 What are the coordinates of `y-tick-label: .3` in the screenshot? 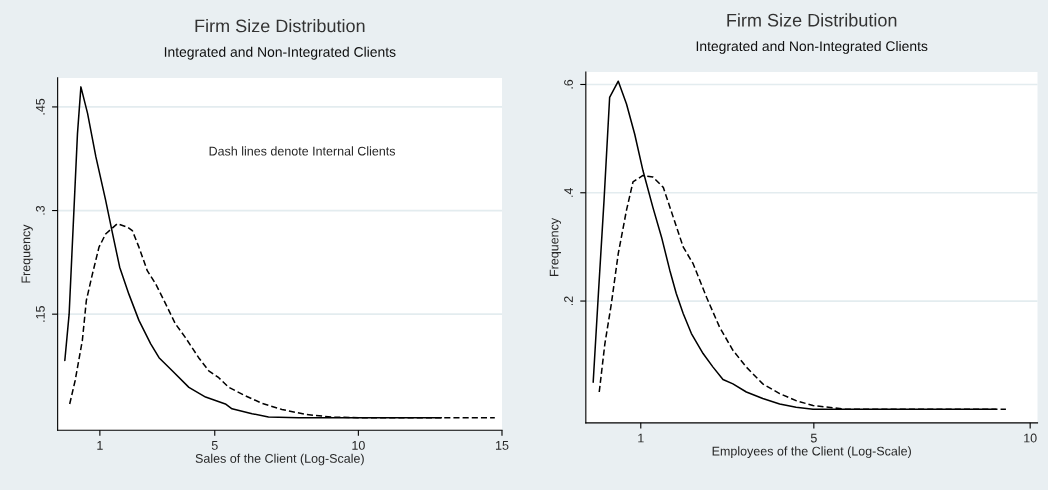 It's located at (40, 210).